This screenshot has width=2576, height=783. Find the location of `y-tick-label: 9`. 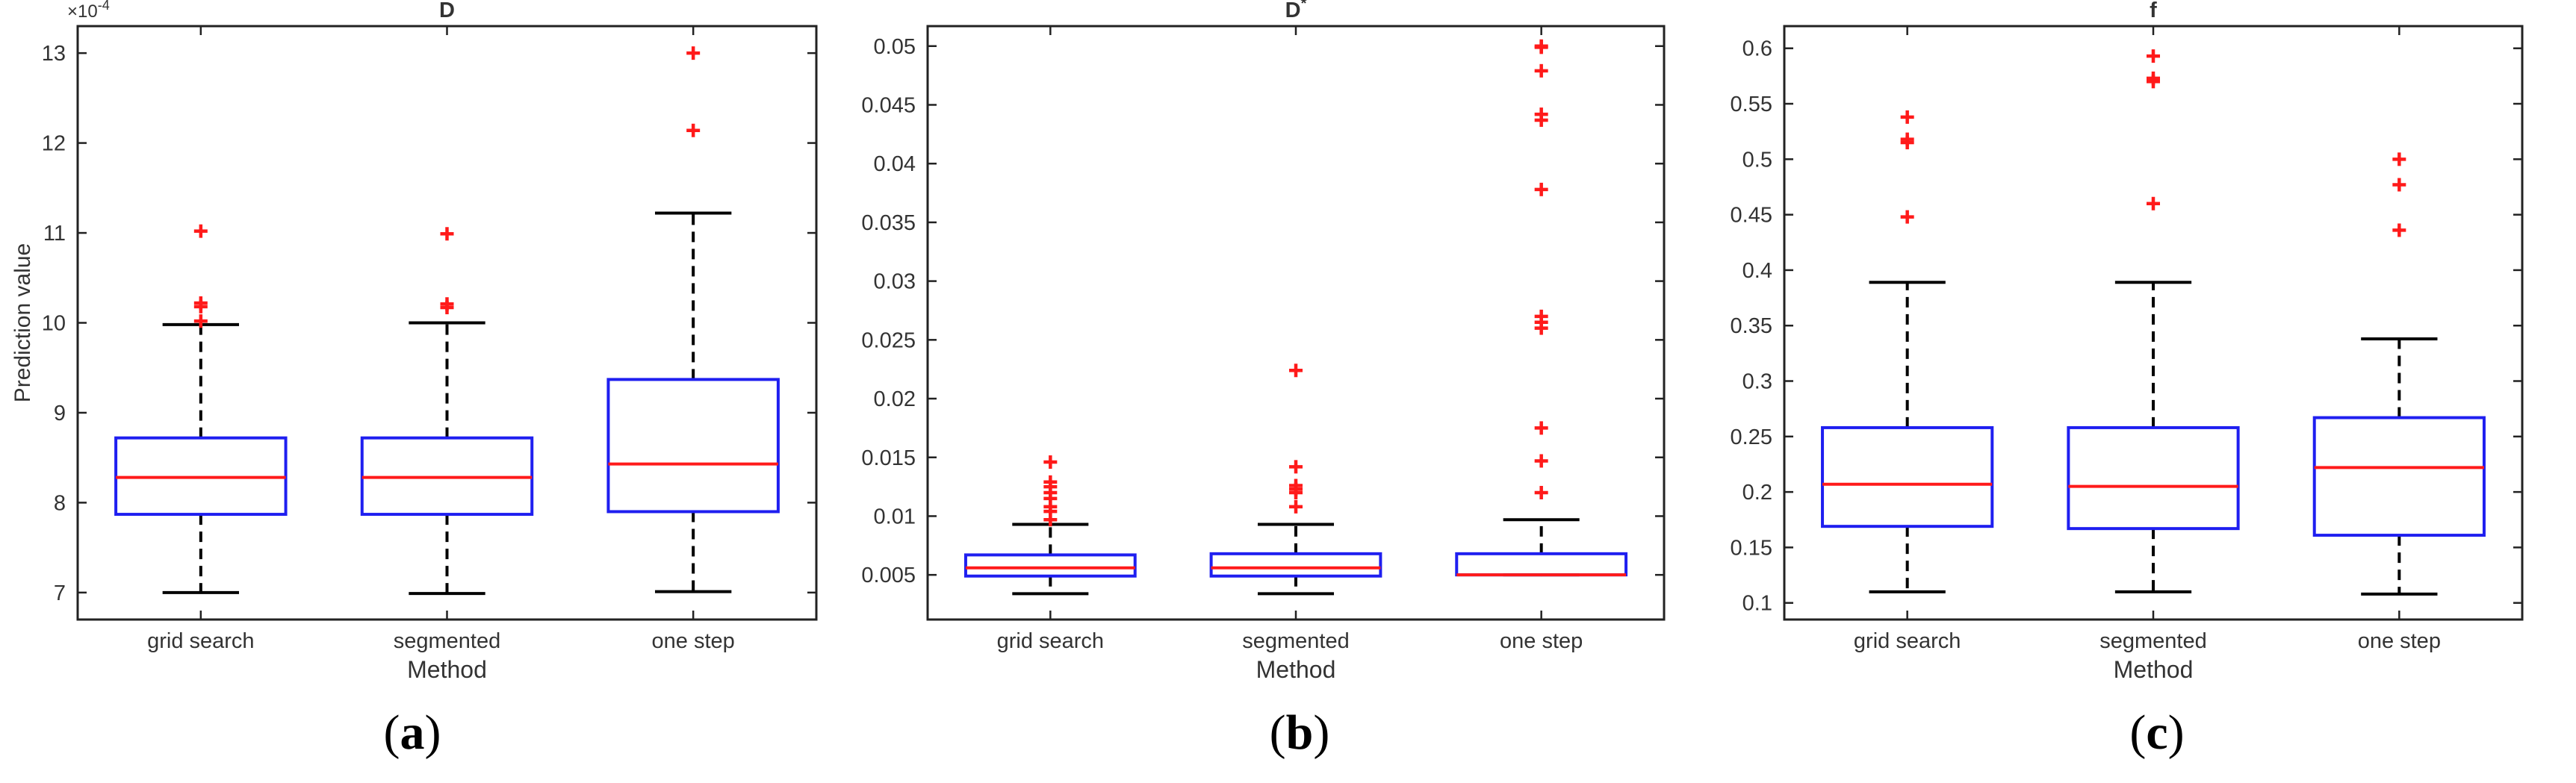

y-tick-label: 9 is located at coordinates (60, 413).